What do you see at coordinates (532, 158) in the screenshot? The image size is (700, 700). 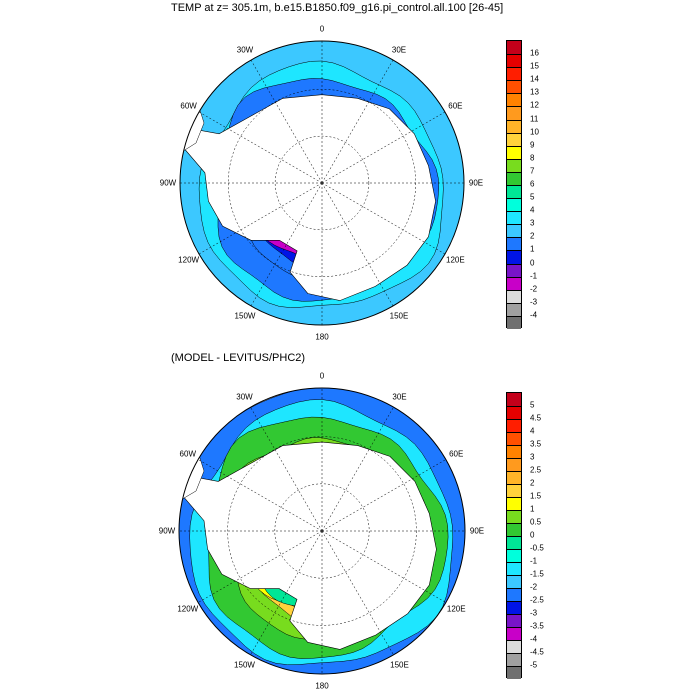 I see `top-colorbar-label: 8` at bounding box center [532, 158].